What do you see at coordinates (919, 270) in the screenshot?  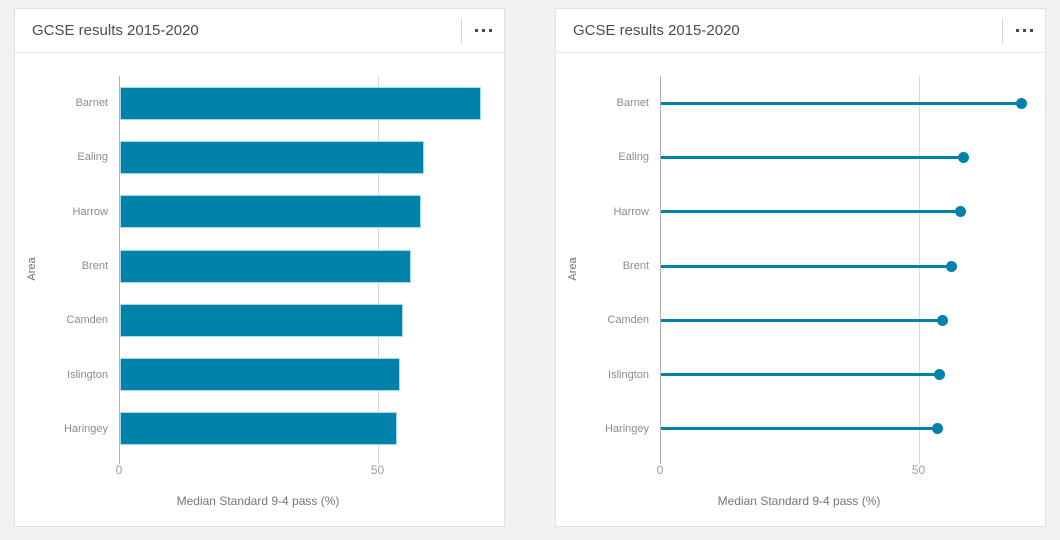 I see `x-gridline` at bounding box center [919, 270].